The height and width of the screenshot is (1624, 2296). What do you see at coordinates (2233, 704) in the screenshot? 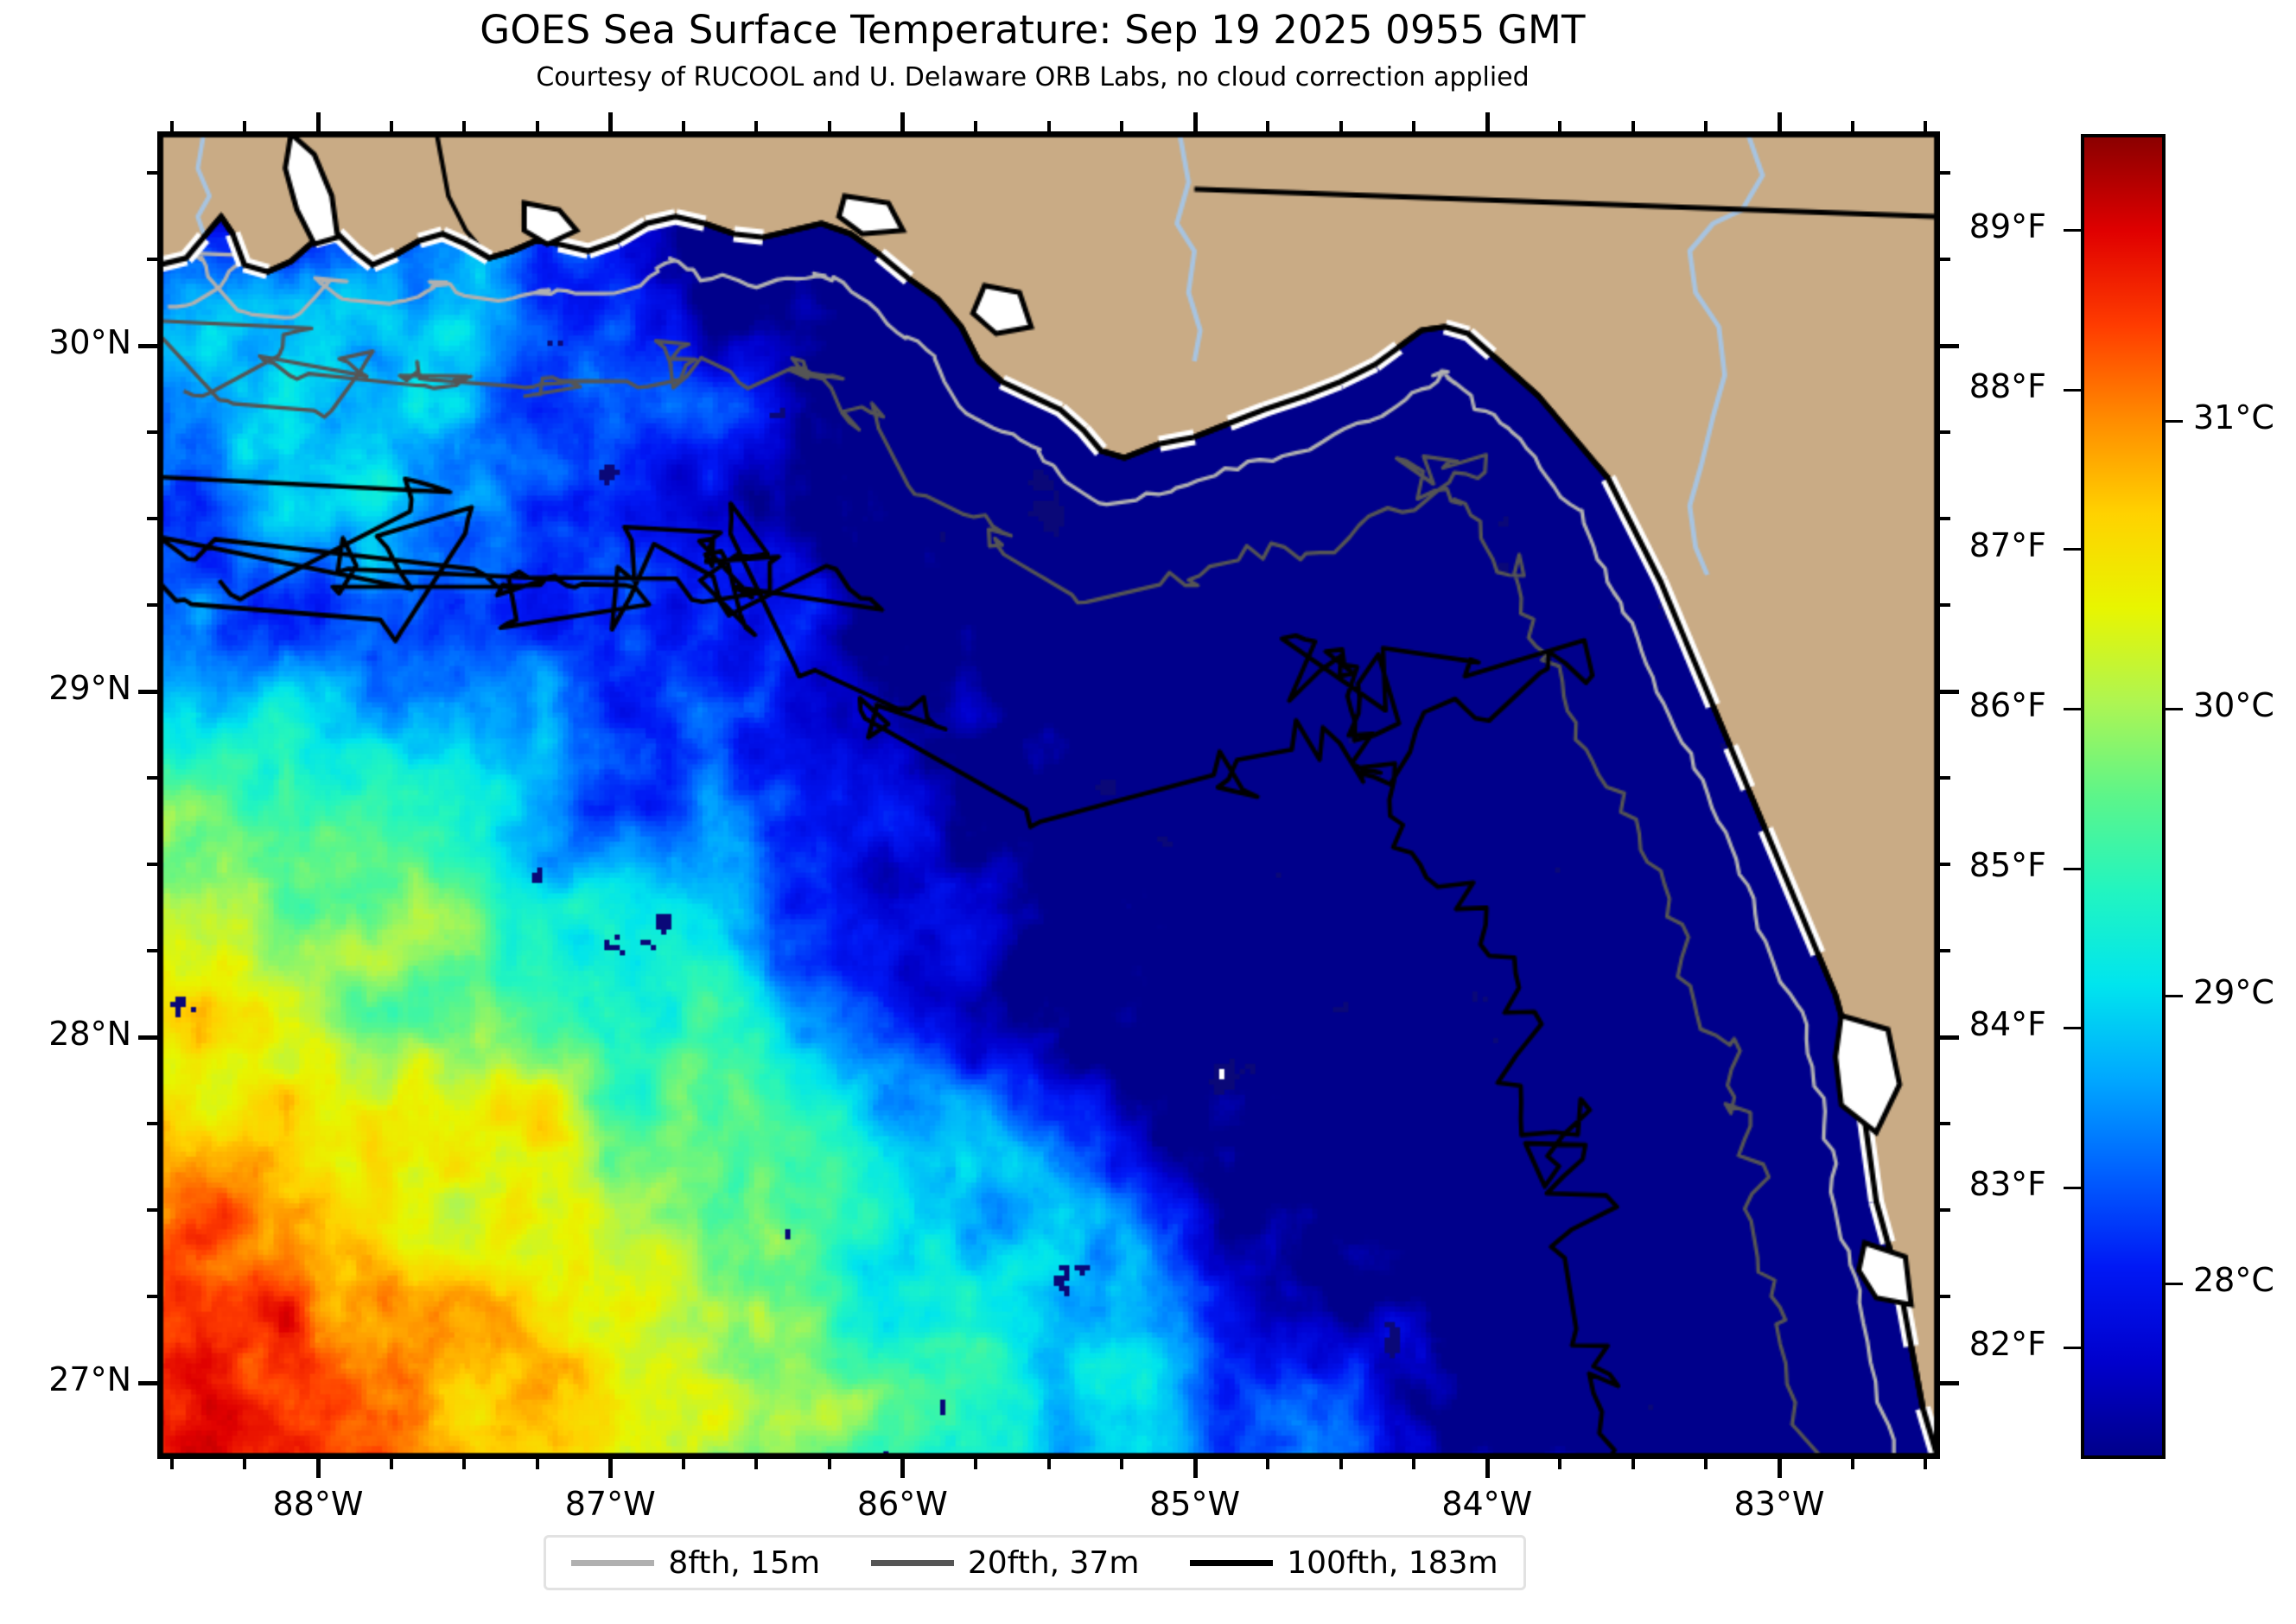
I see `colorbar-label-celsius: 30°C` at bounding box center [2233, 704].